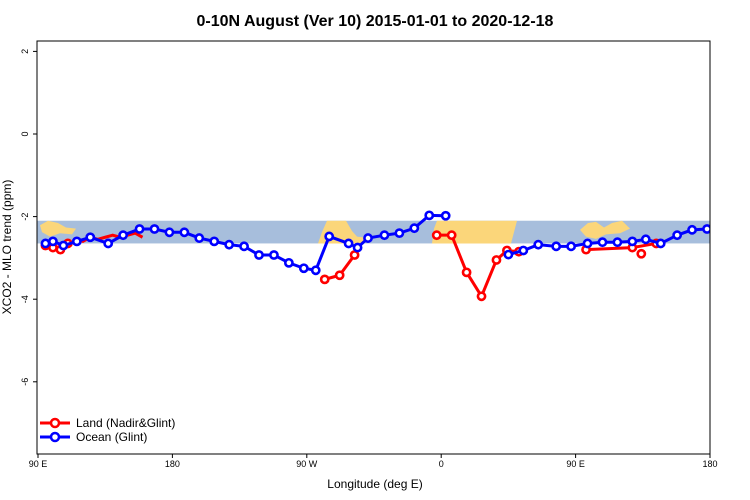  Describe the element at coordinates (373, 461) in the screenshot. I see `x-axis: 90 E 180 90 W 0 90 E 180` at that location.